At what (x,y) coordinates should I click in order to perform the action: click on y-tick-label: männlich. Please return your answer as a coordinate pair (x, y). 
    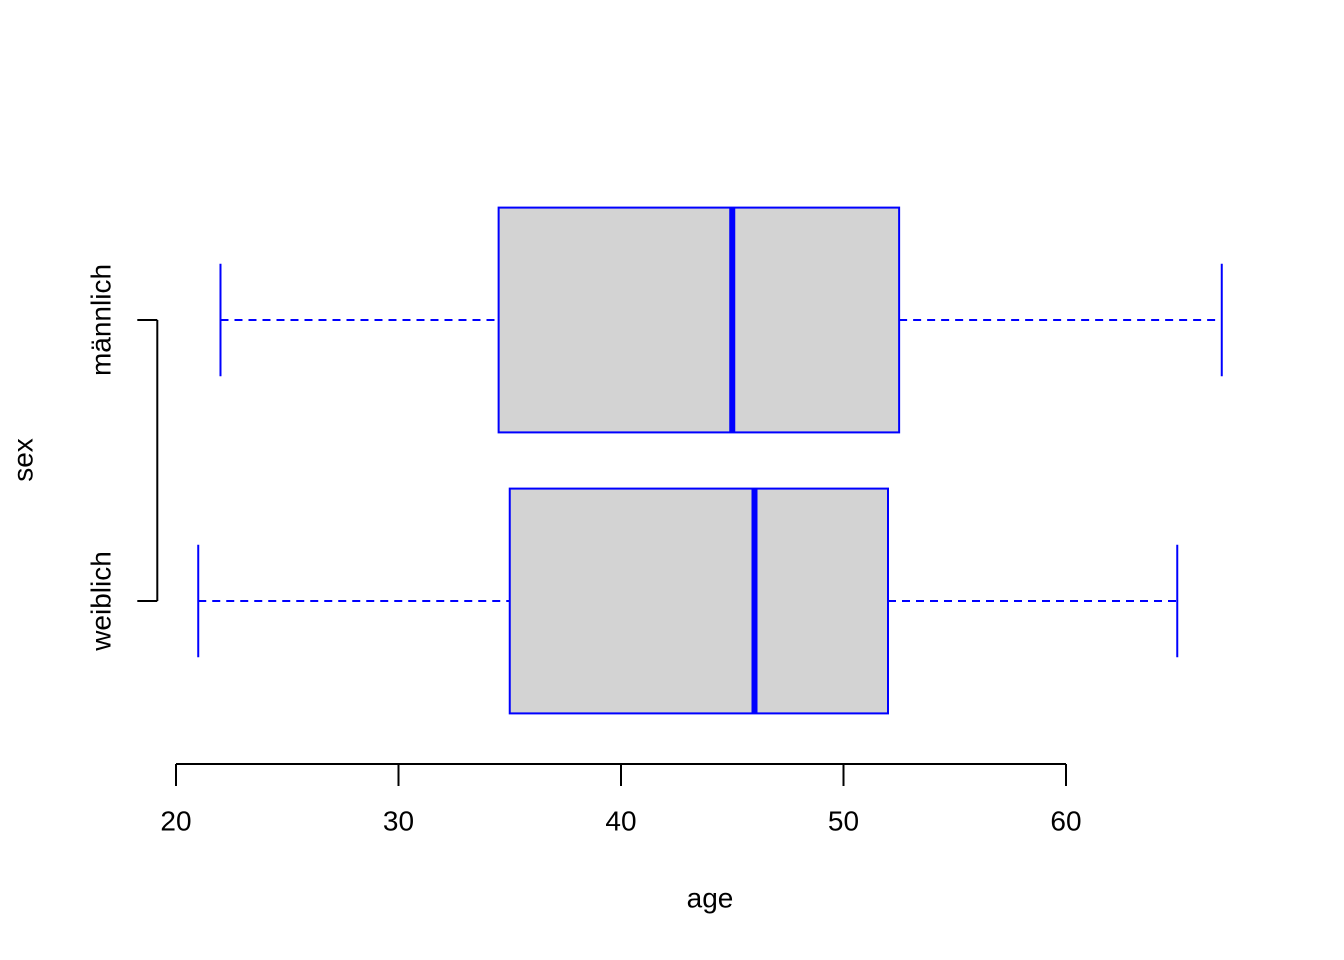
    Looking at the image, I should click on (100, 320).